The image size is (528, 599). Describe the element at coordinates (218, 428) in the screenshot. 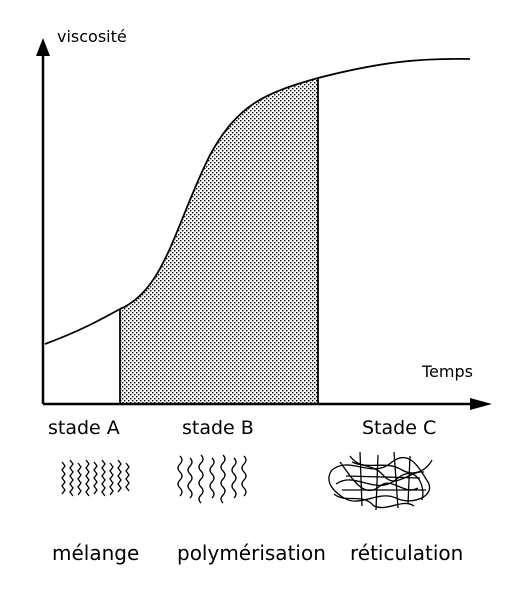

I see `stage-b-label: stade B` at that location.